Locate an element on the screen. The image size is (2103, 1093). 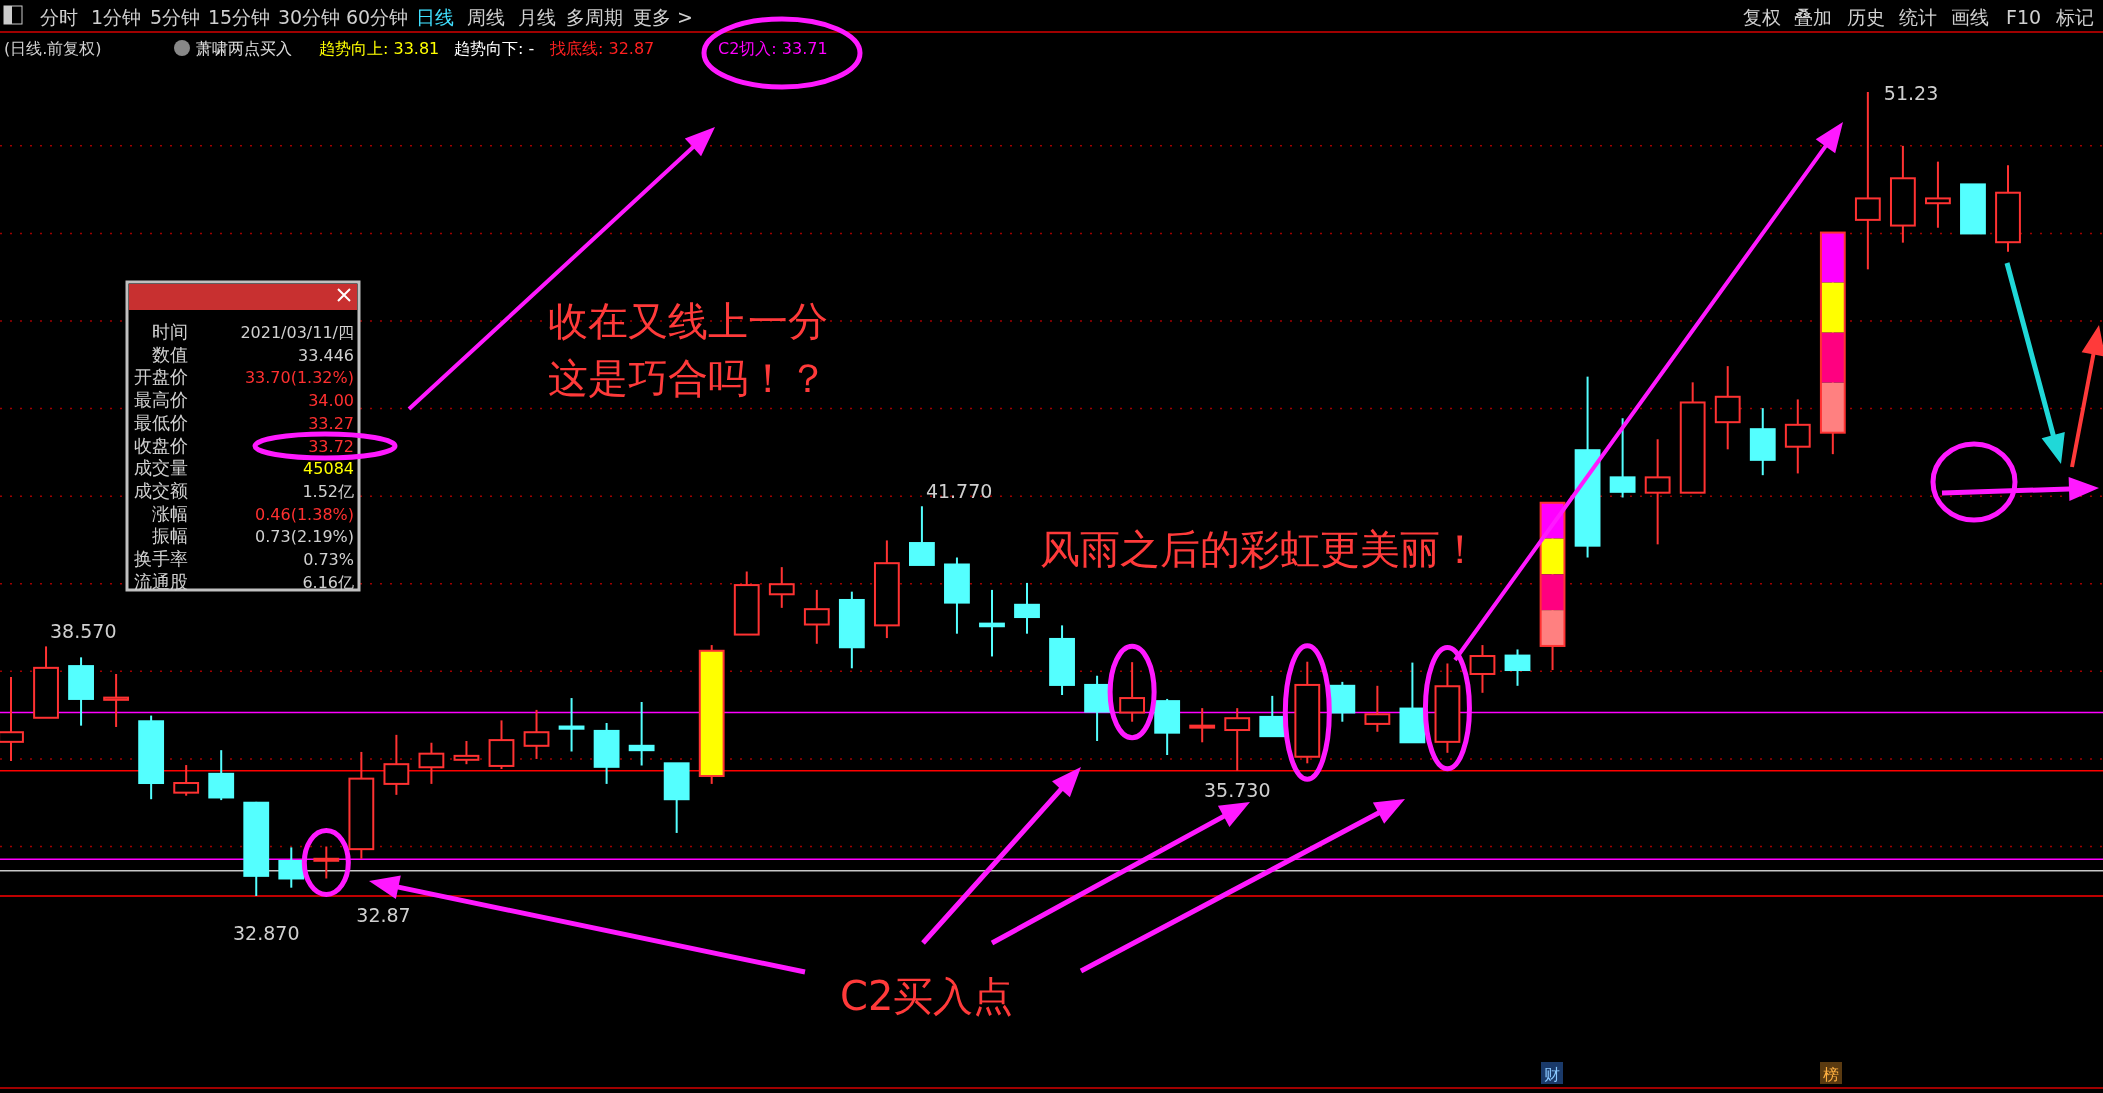
text: C2切入: 33.71 is located at coordinates (773, 48).